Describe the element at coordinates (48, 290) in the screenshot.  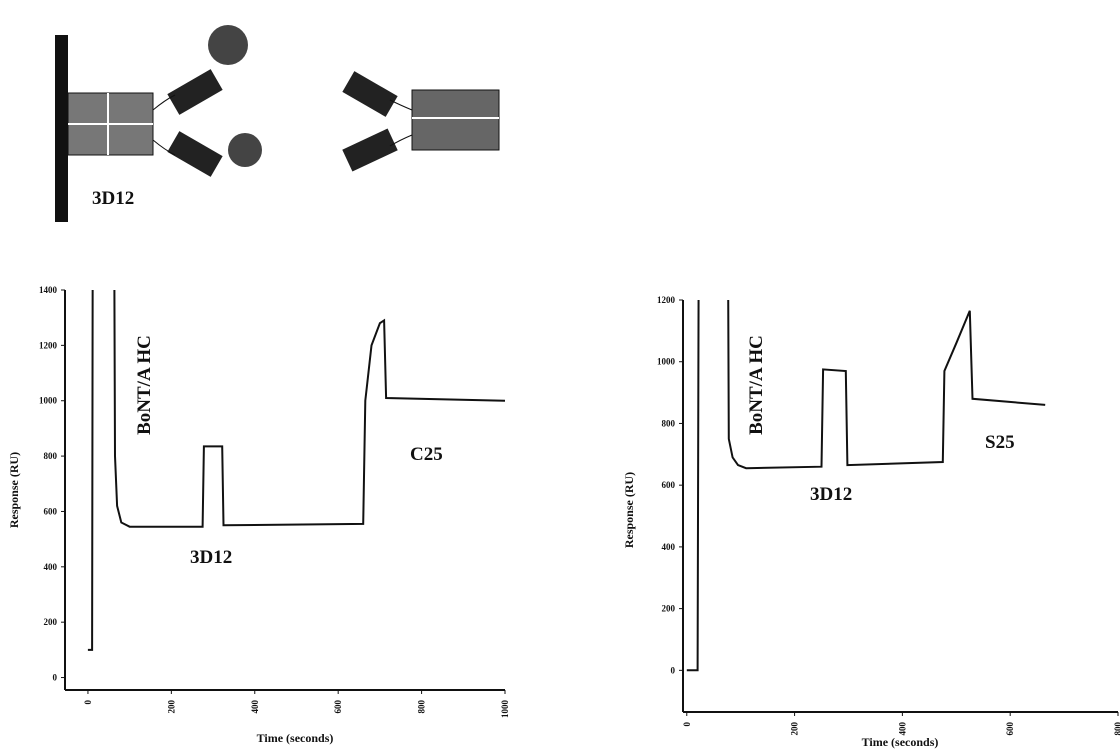
I see `y-tick-label: 1400` at that location.